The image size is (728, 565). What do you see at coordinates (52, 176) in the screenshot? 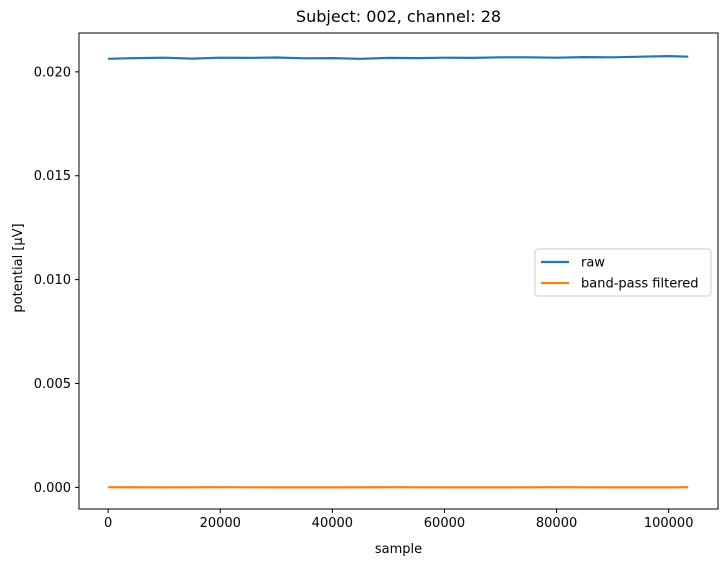
I see `y-tick-label-3: 0.015` at bounding box center [52, 176].